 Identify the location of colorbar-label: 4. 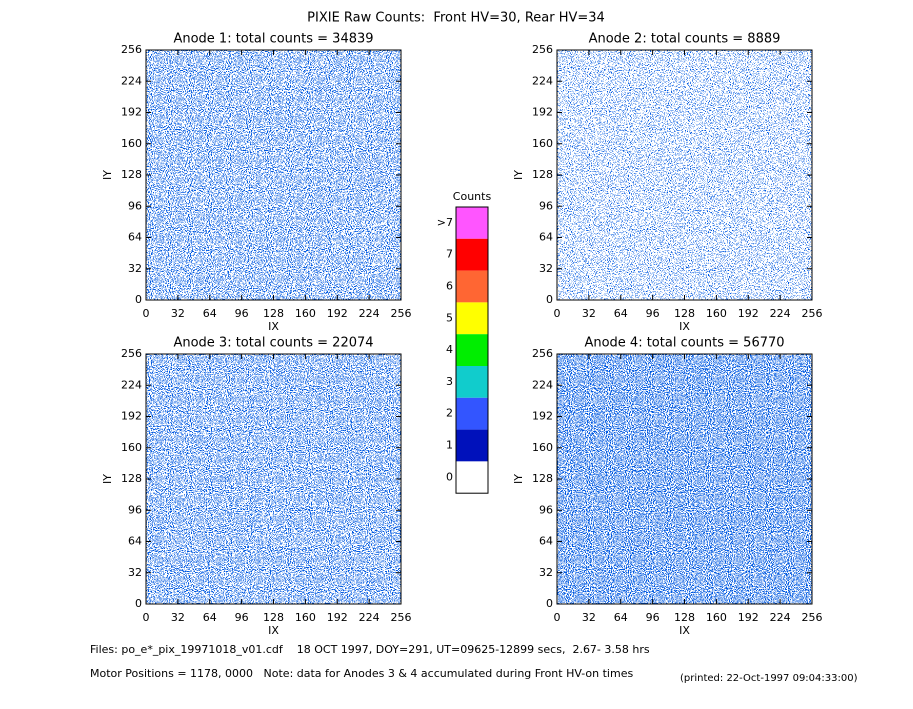
(449, 349).